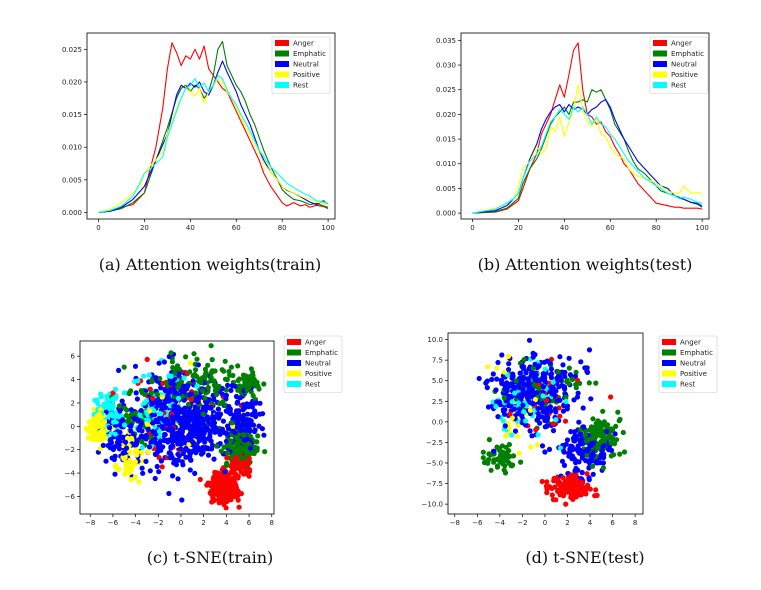 This screenshot has width=761, height=590. What do you see at coordinates (434, 443) in the screenshot?
I see `y-tick-label: −2.5` at bounding box center [434, 443].